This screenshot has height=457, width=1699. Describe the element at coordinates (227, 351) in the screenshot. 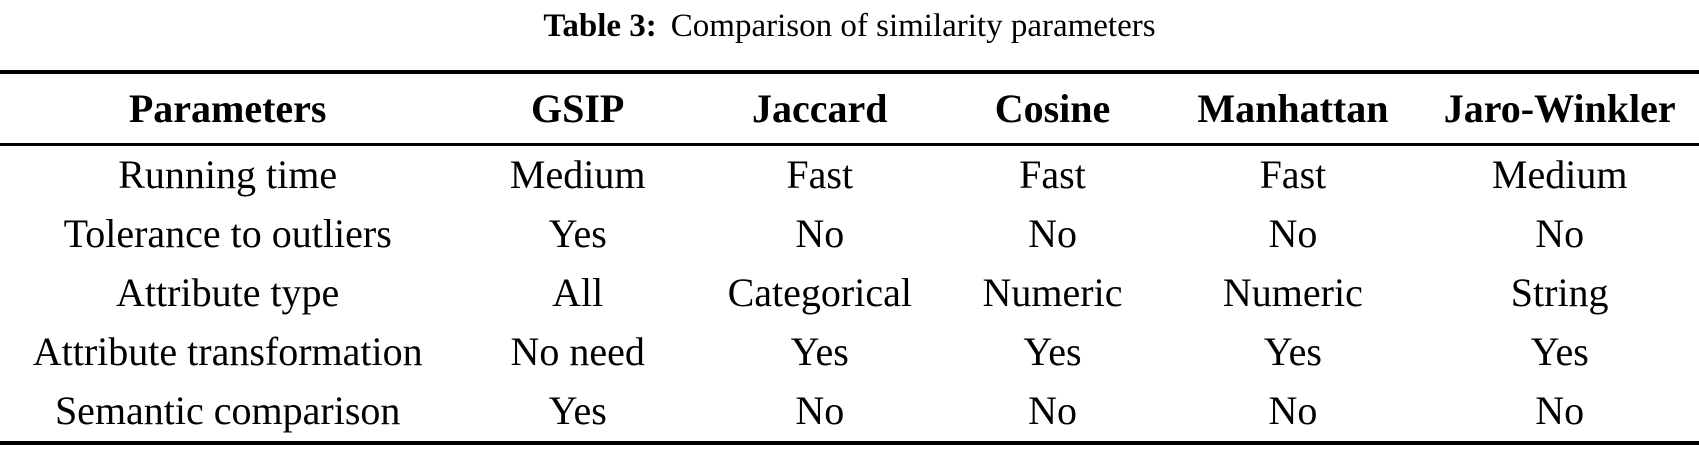

I see `row-label: Attribute transformation` at that location.